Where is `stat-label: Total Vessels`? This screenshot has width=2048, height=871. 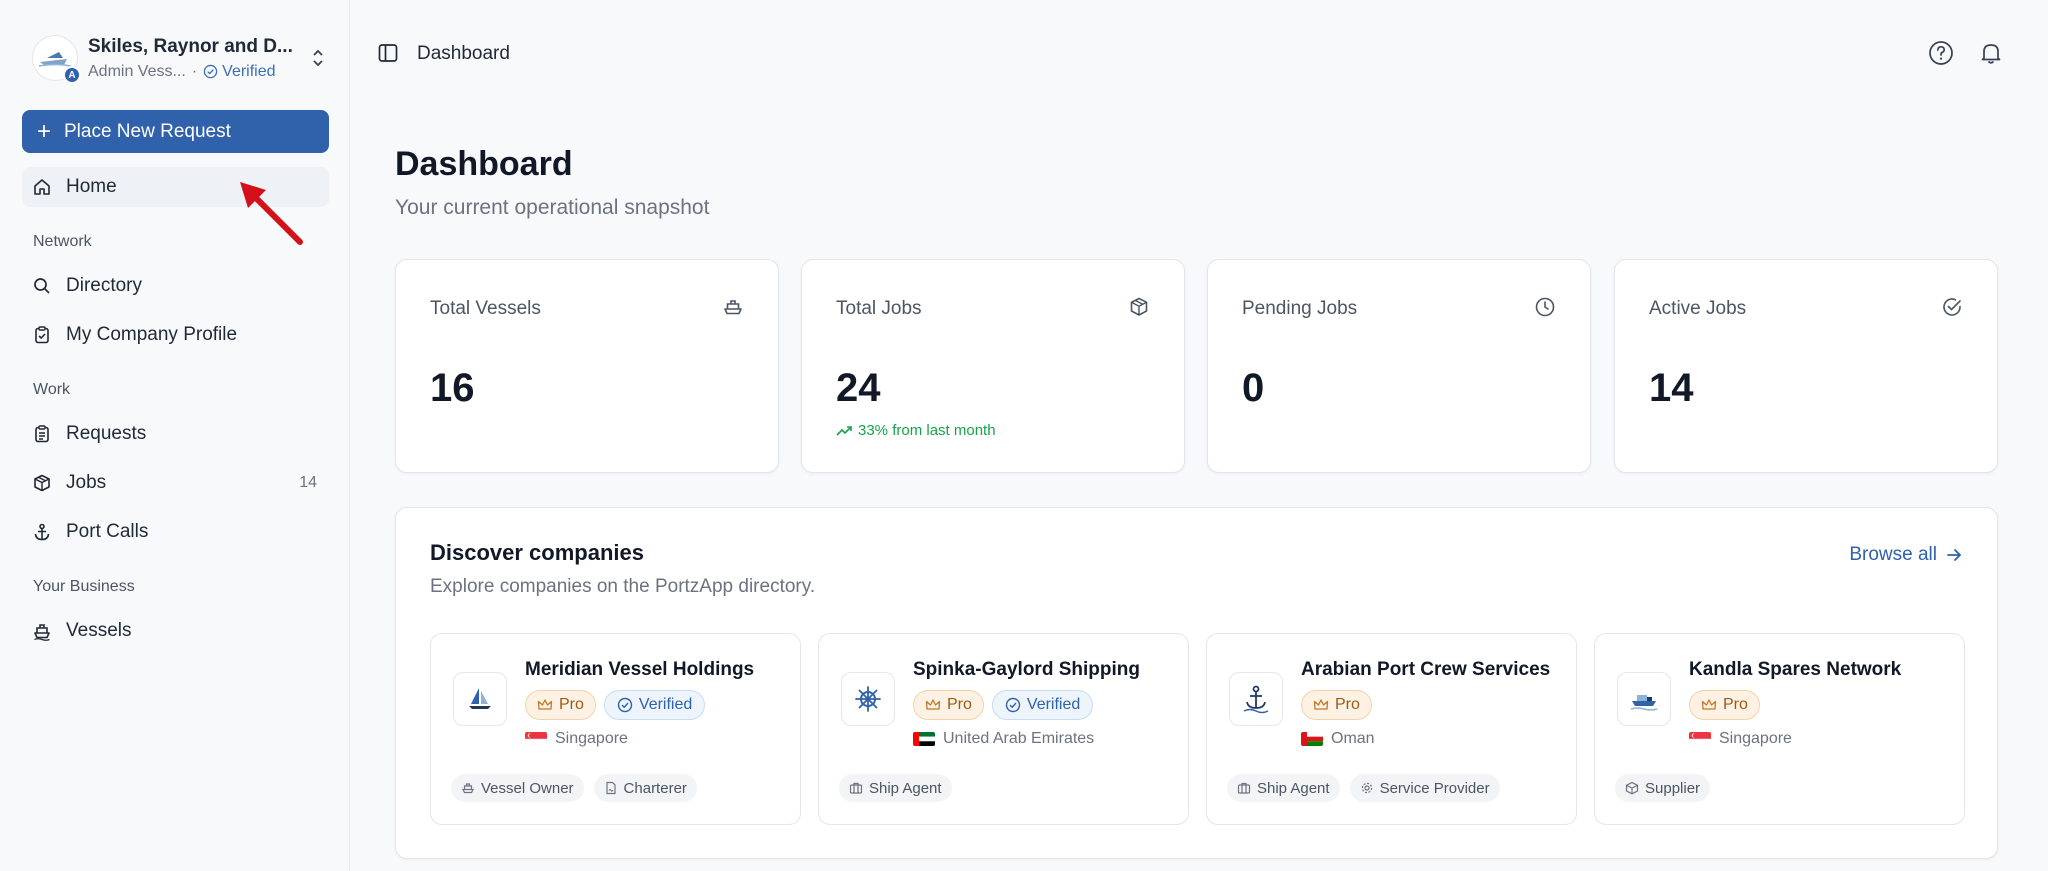
stat-label: Total Vessels is located at coordinates (485, 308).